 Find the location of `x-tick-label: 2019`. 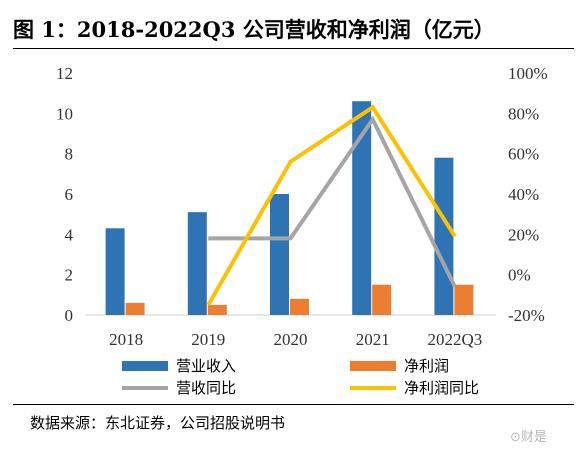

x-tick-label: 2019 is located at coordinates (208, 339).